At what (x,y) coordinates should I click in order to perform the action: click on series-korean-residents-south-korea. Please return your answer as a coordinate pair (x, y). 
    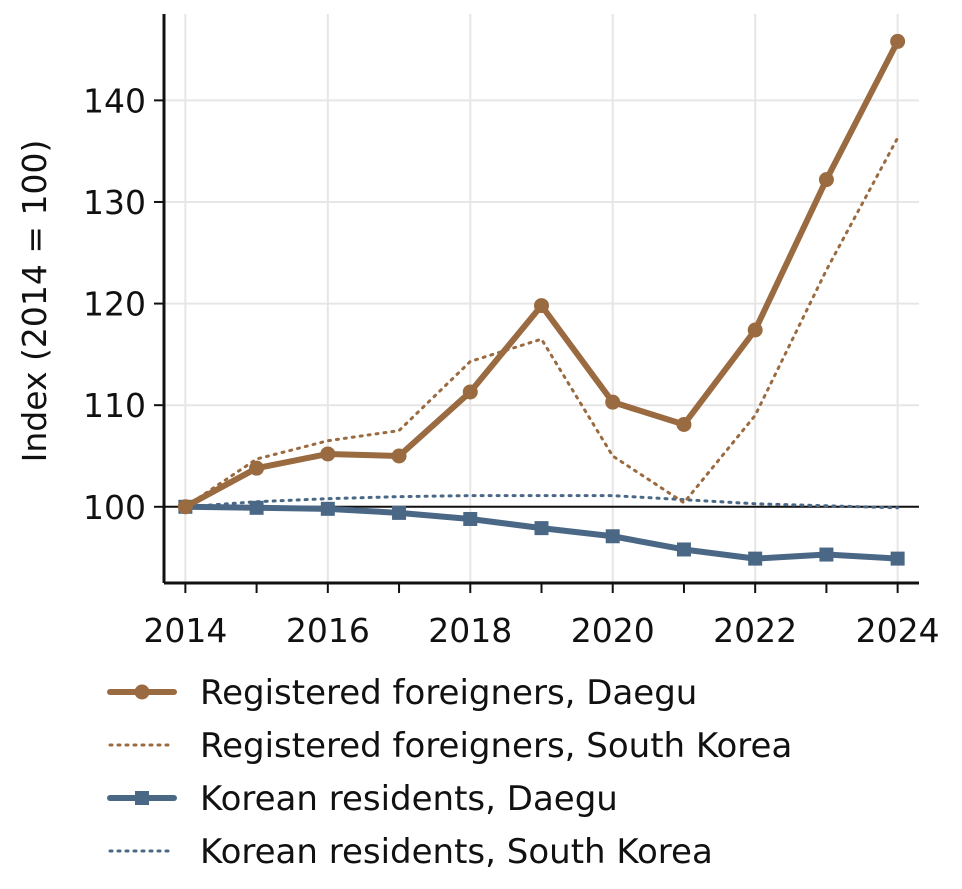
    Looking at the image, I should click on (541, 502).